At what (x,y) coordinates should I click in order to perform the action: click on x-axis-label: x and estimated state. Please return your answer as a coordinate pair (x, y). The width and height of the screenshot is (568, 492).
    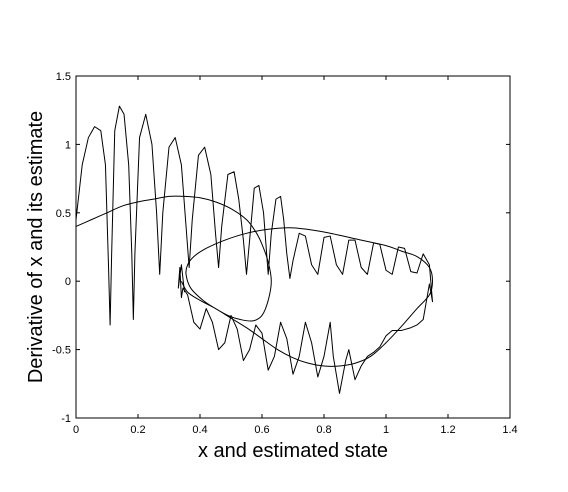
    Looking at the image, I should click on (293, 451).